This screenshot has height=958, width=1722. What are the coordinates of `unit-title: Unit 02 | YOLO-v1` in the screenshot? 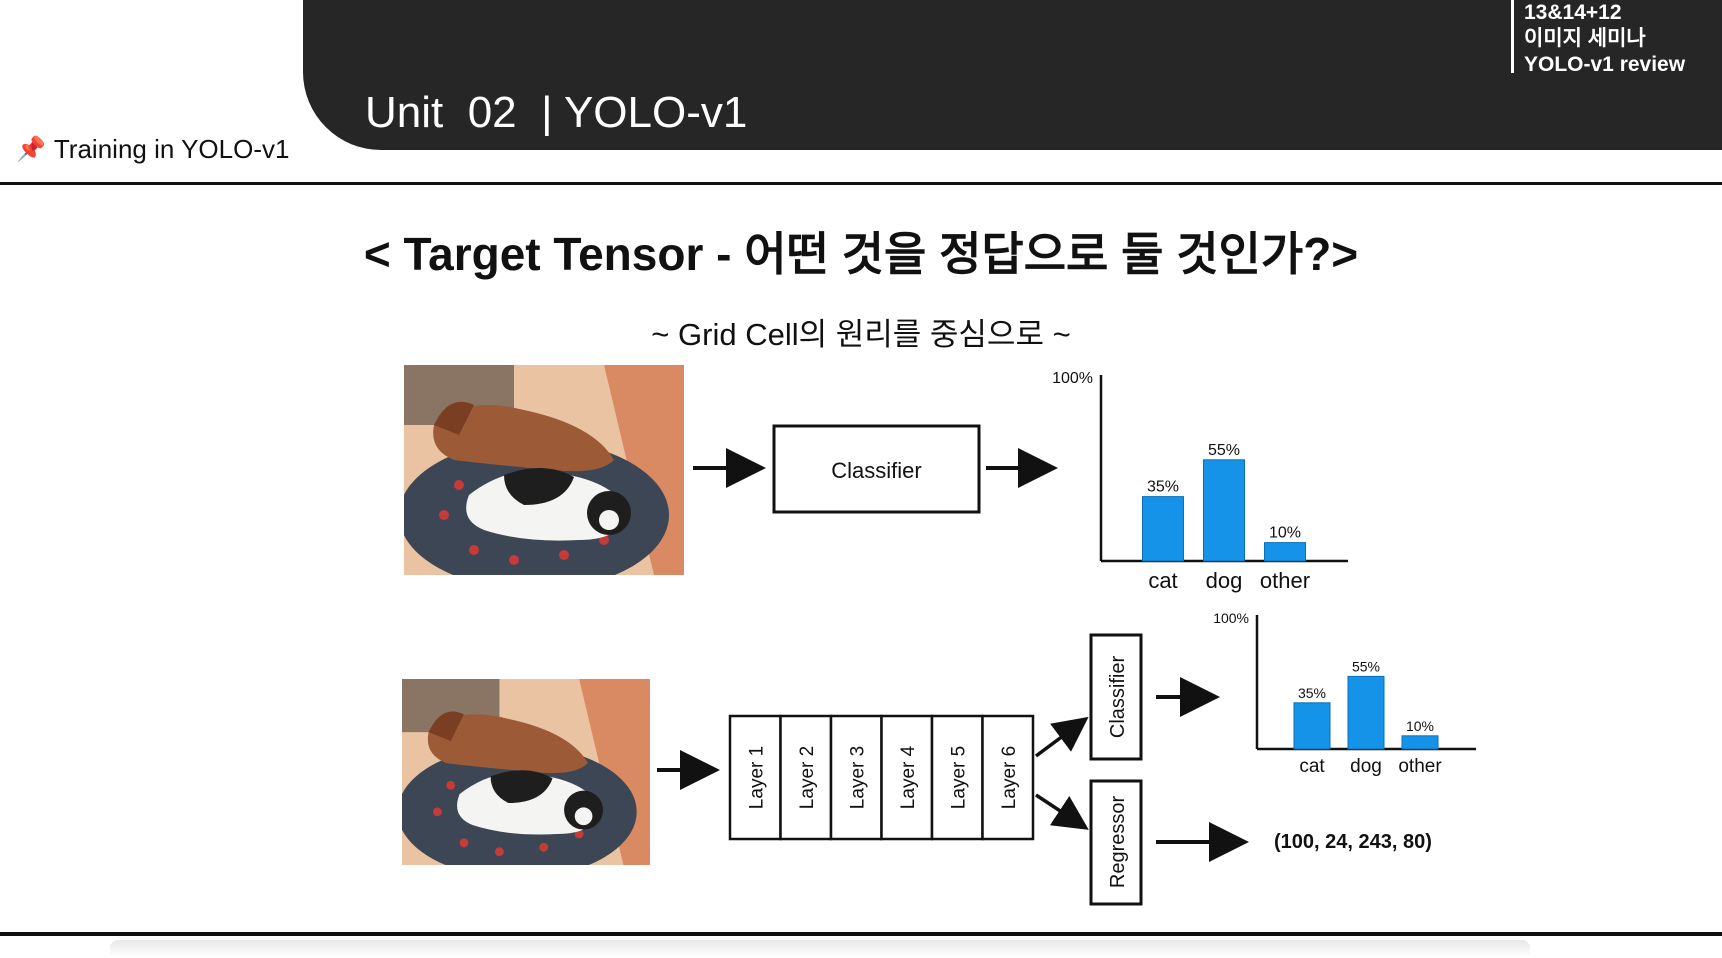 It's located at (556, 112).